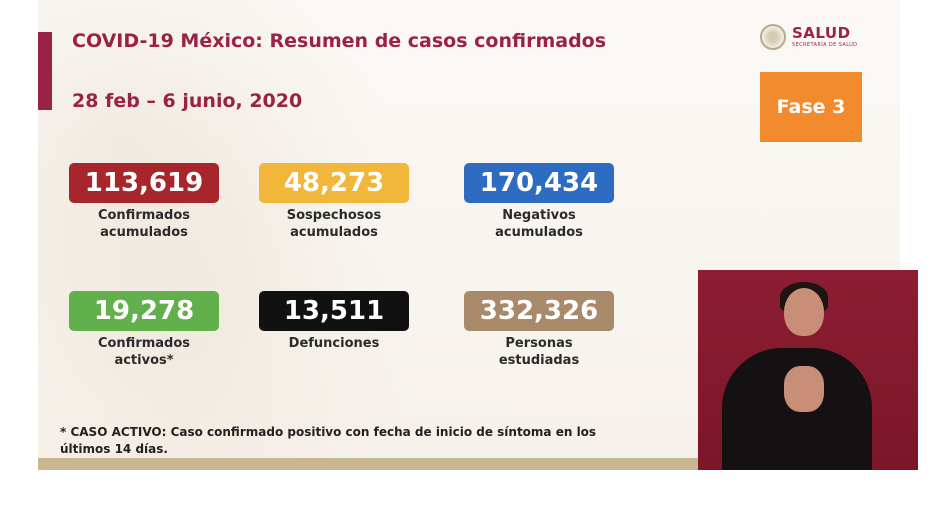  What do you see at coordinates (469, 464) in the screenshot?
I see `bottom-band` at bounding box center [469, 464].